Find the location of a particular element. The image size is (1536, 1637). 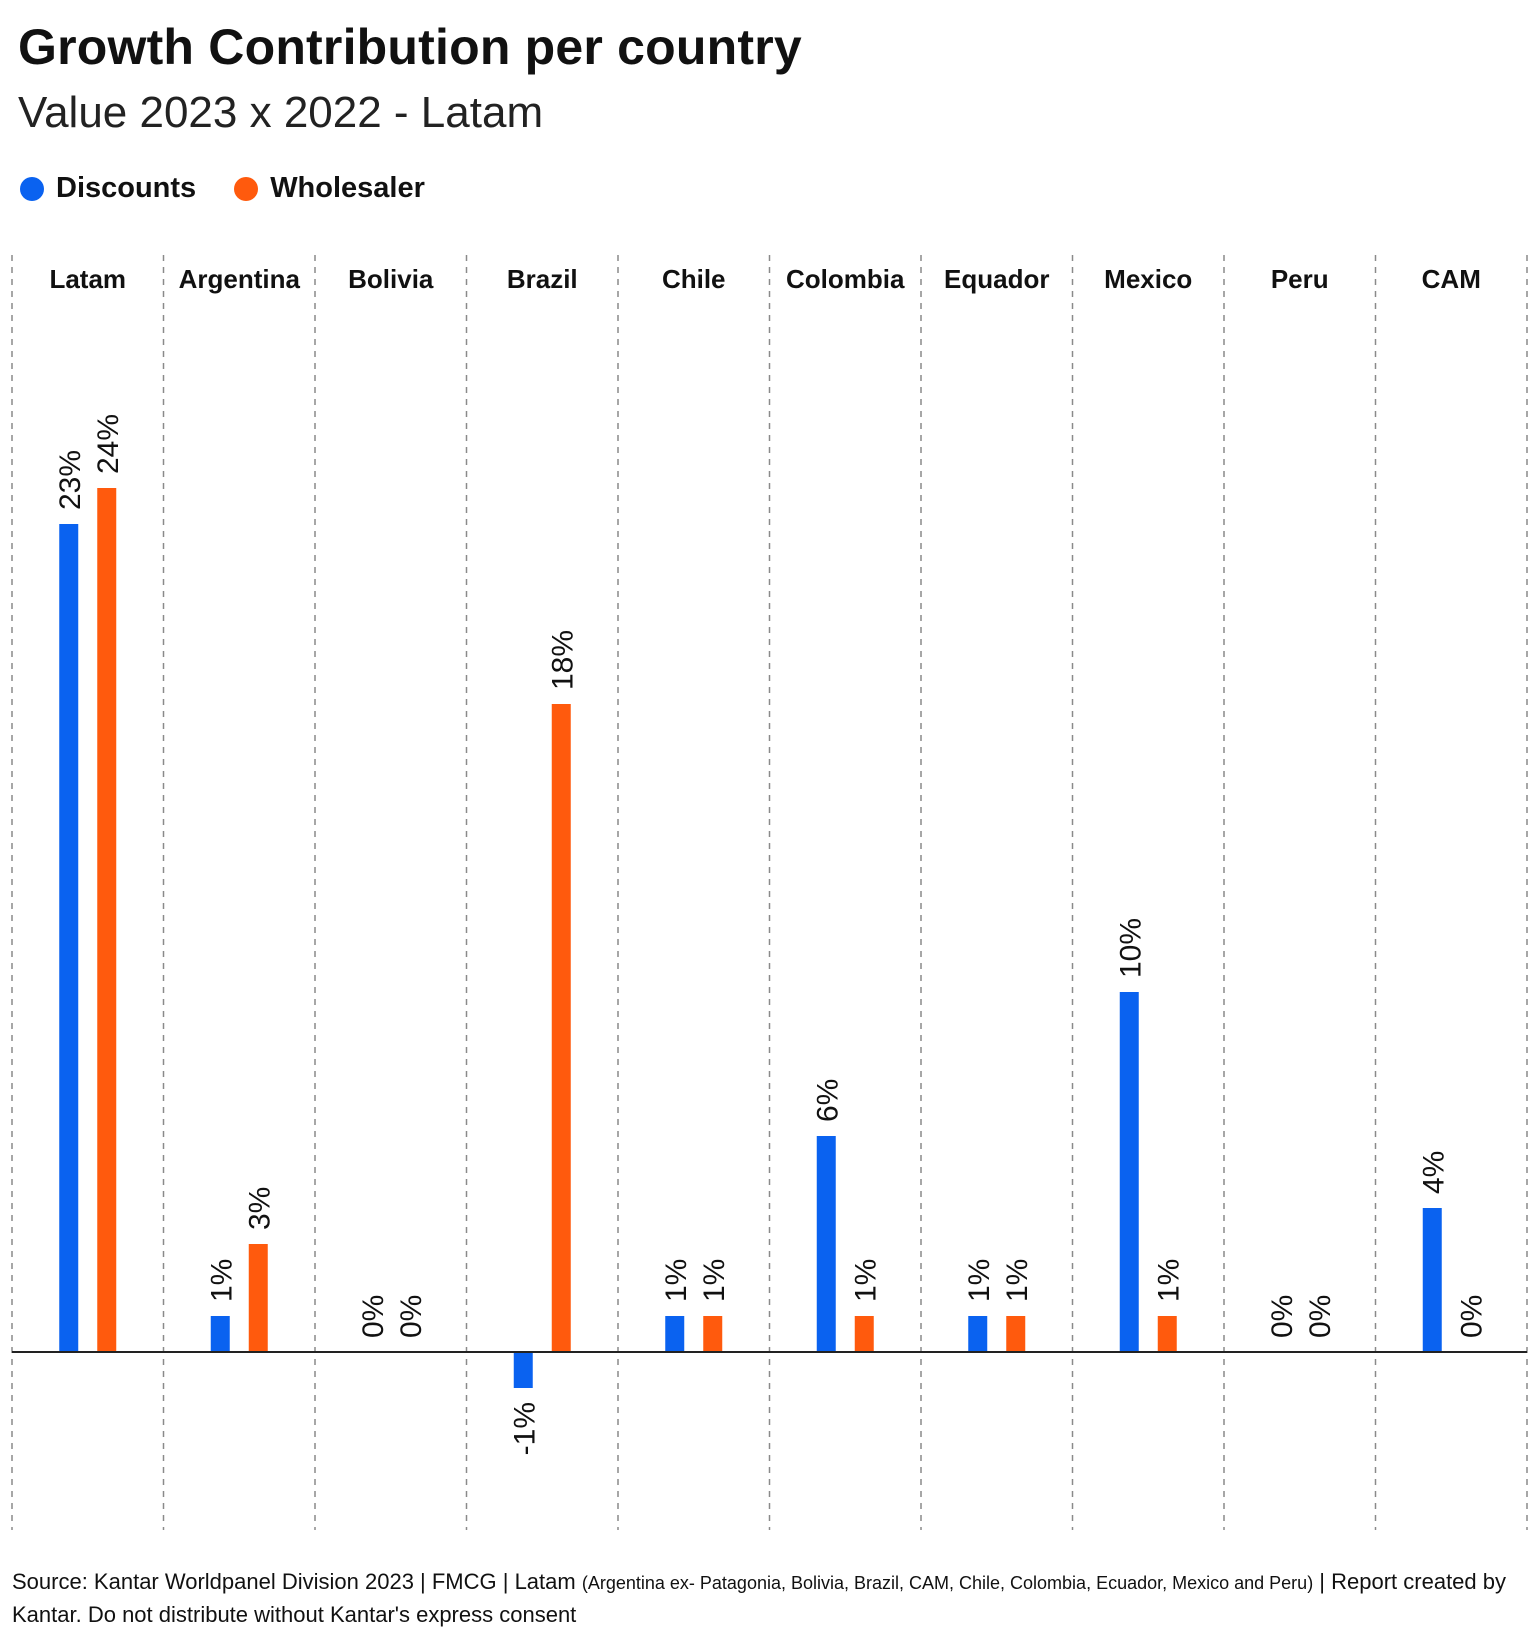

legend-swatch-discounts is located at coordinates (32, 188).